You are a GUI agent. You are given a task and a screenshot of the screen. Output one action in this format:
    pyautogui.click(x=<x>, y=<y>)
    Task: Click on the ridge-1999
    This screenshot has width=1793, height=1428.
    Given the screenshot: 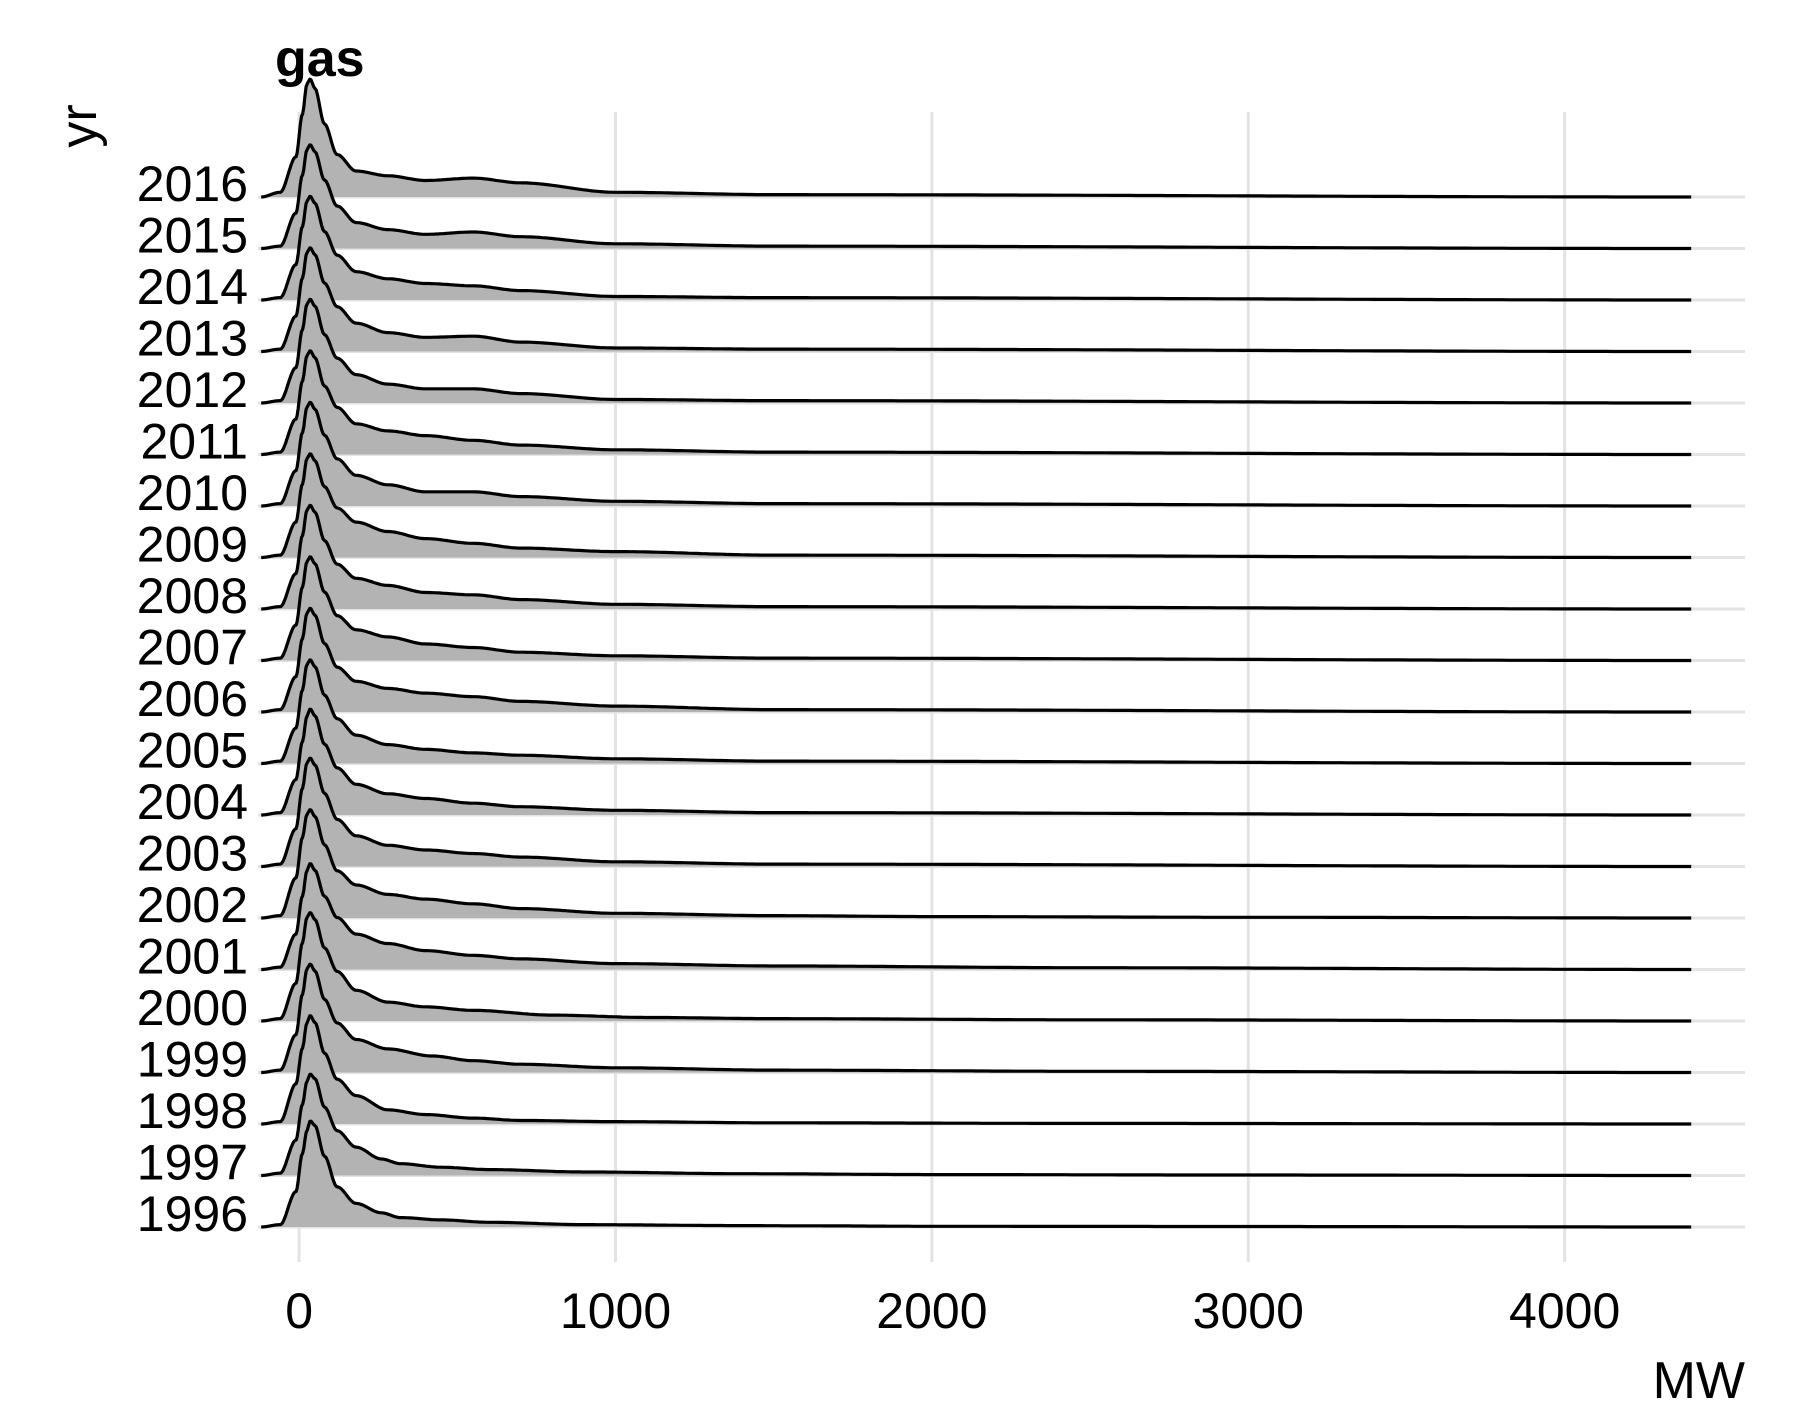 What is the action you would take?
    pyautogui.click(x=975, y=1018)
    